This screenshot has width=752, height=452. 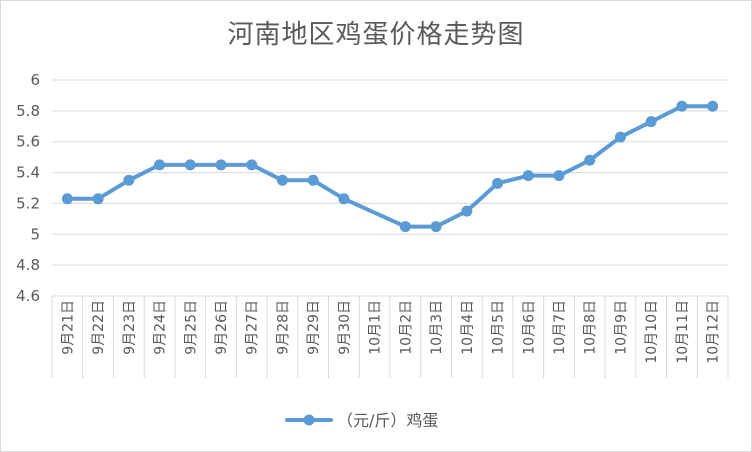 What do you see at coordinates (130, 327) in the screenshot?
I see `x-tick-label: 9月23日` at bounding box center [130, 327].